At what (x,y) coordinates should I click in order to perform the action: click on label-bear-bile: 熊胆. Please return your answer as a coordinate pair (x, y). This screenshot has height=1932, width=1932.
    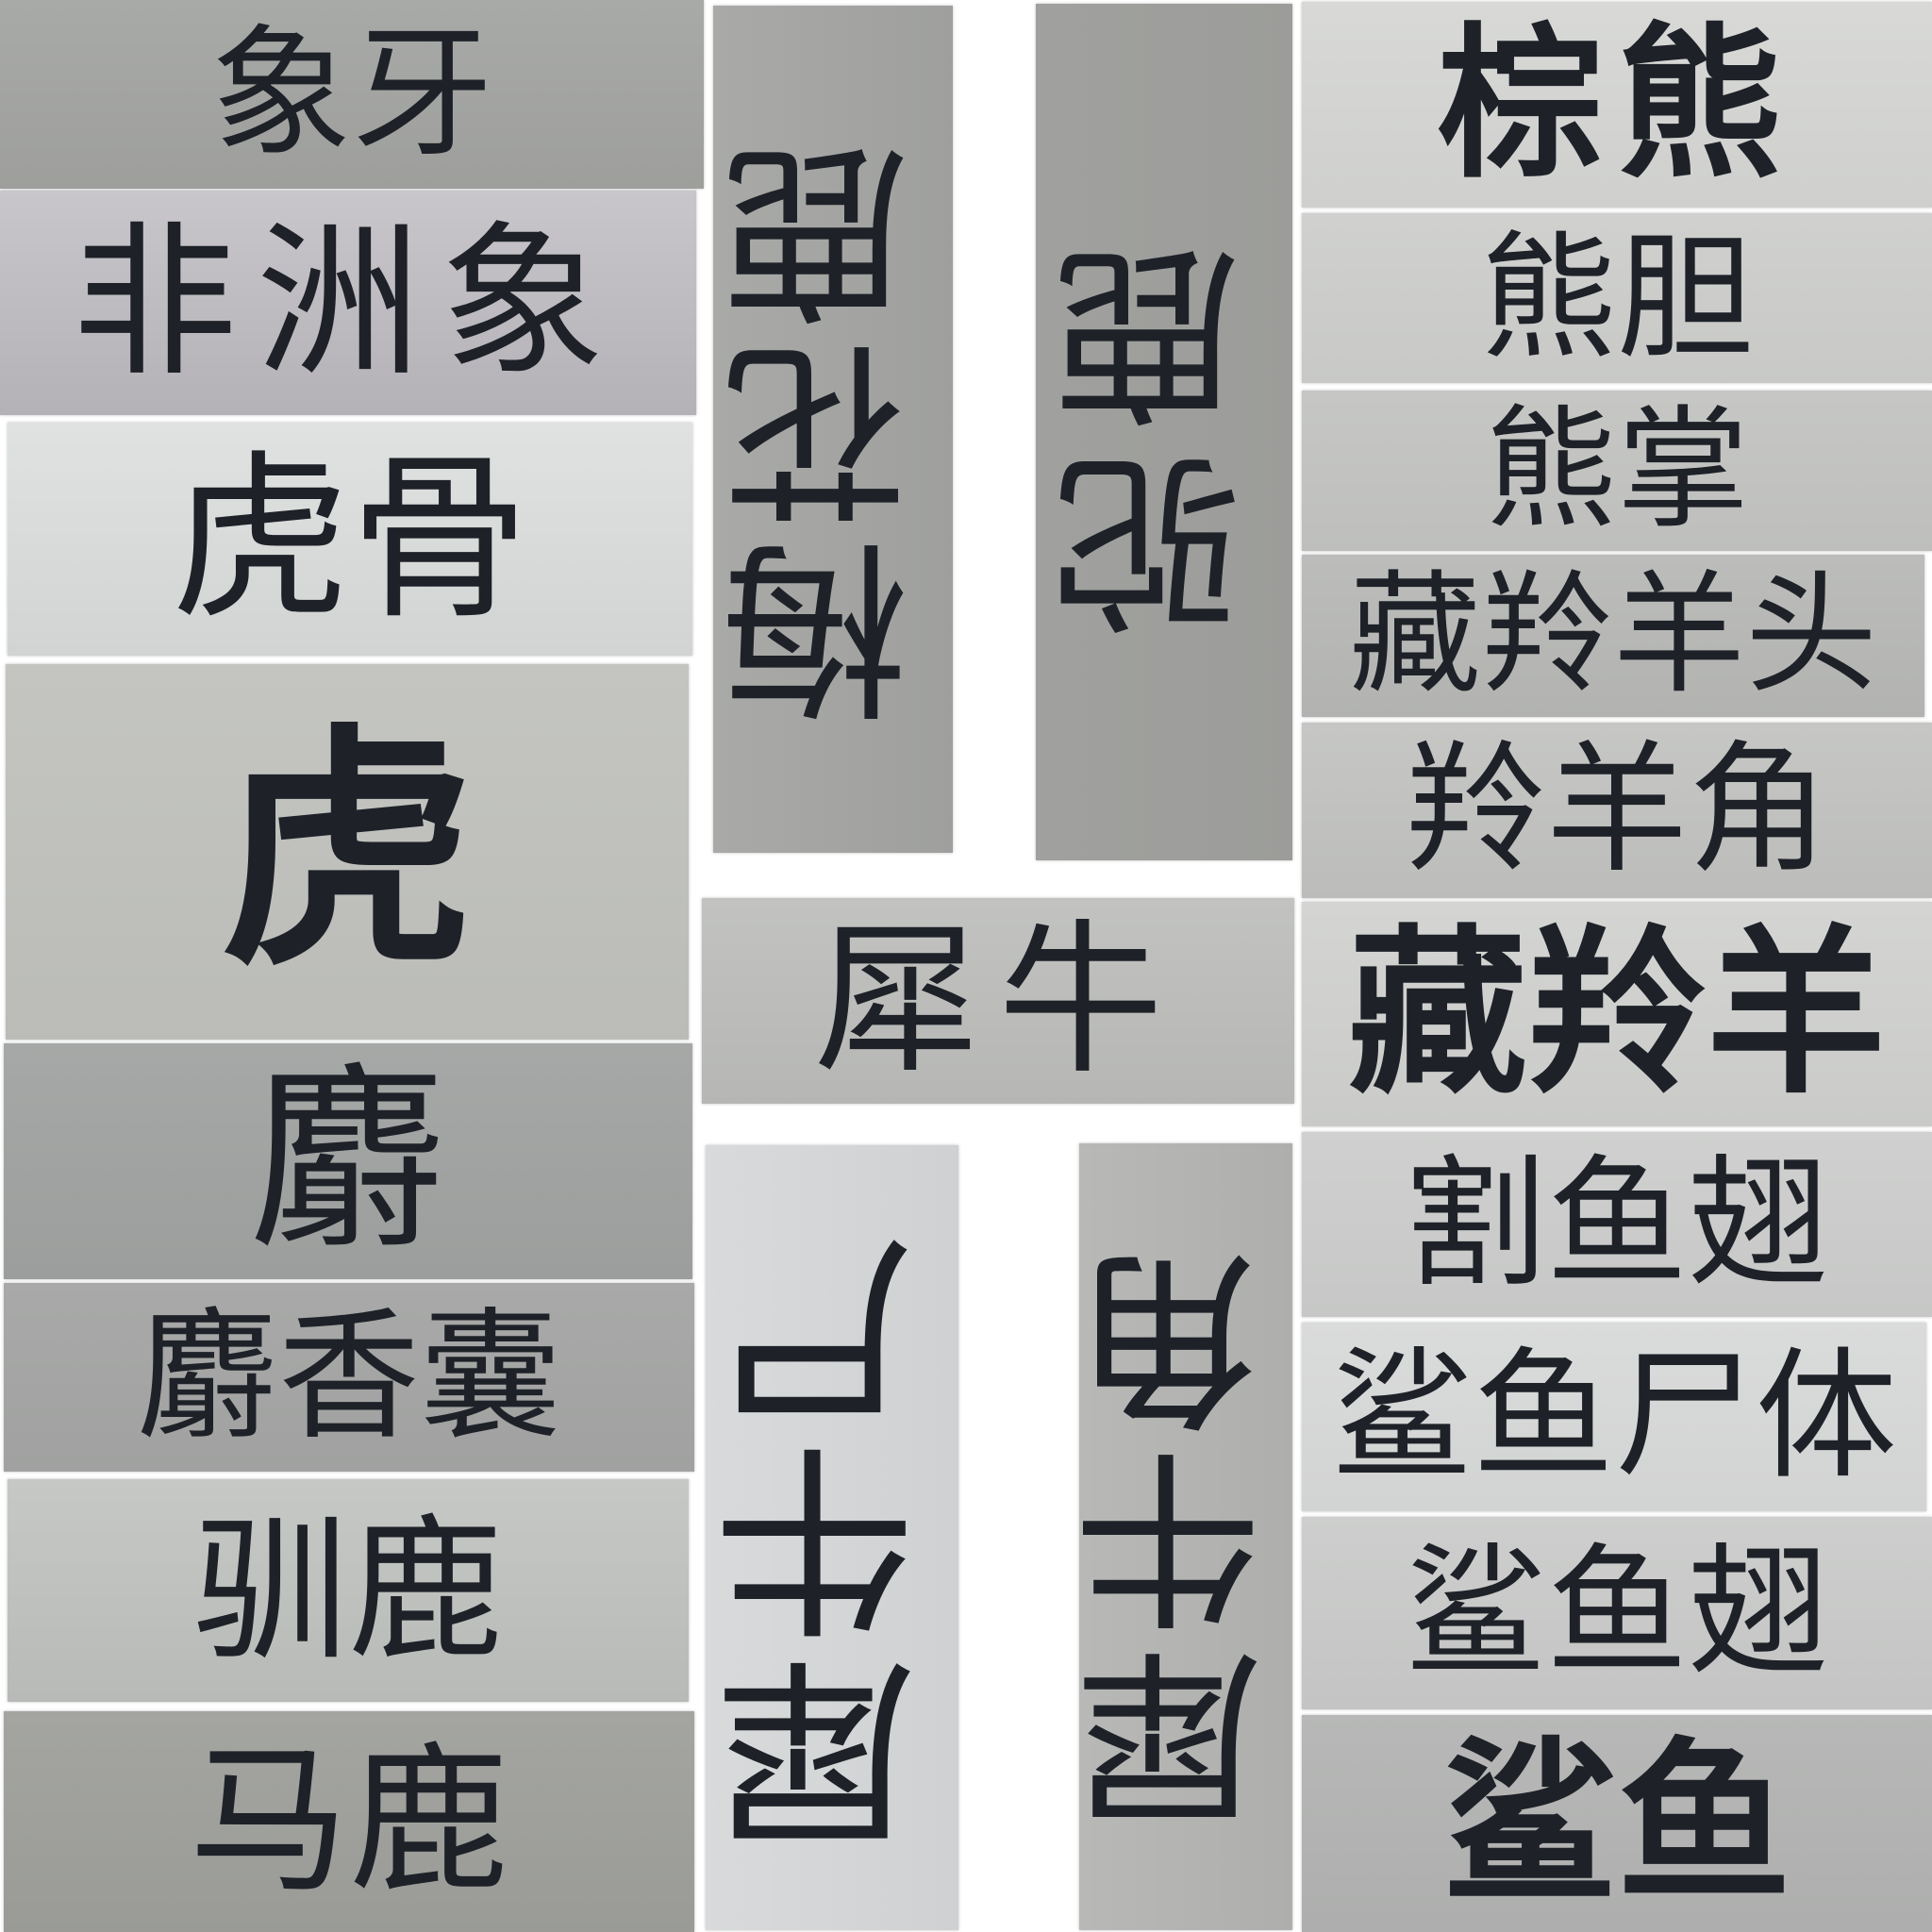
    Looking at the image, I should click on (1617, 298).